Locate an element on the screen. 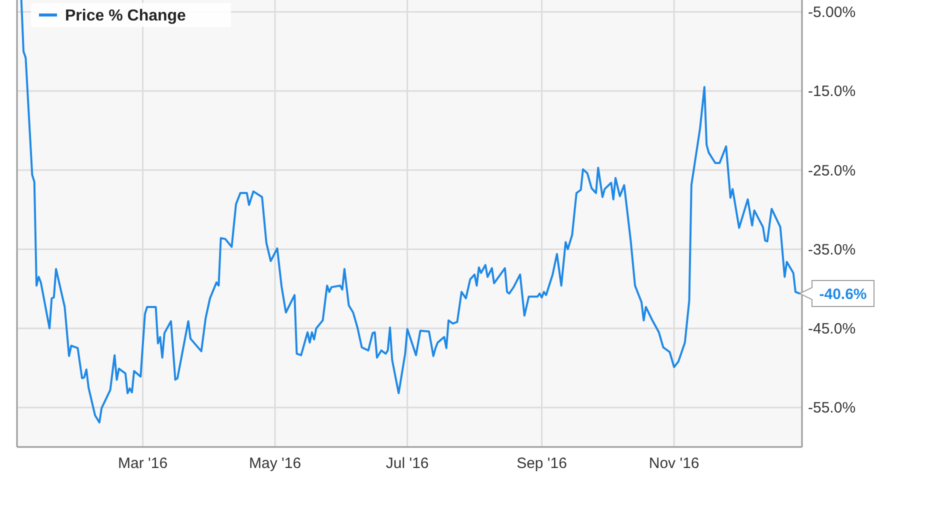 This screenshot has height=506, width=931. y-tick-label: -55.0% is located at coordinates (832, 408).